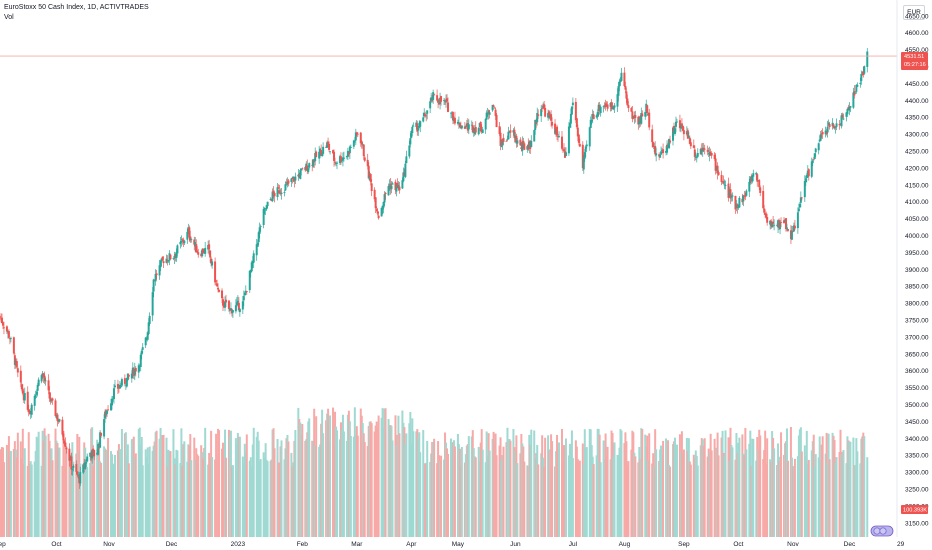  Describe the element at coordinates (76, 7) in the screenshot. I see `chart-title: EuroStoxx 50 Cash Index, 1D, ACTIVTRADES` at that location.